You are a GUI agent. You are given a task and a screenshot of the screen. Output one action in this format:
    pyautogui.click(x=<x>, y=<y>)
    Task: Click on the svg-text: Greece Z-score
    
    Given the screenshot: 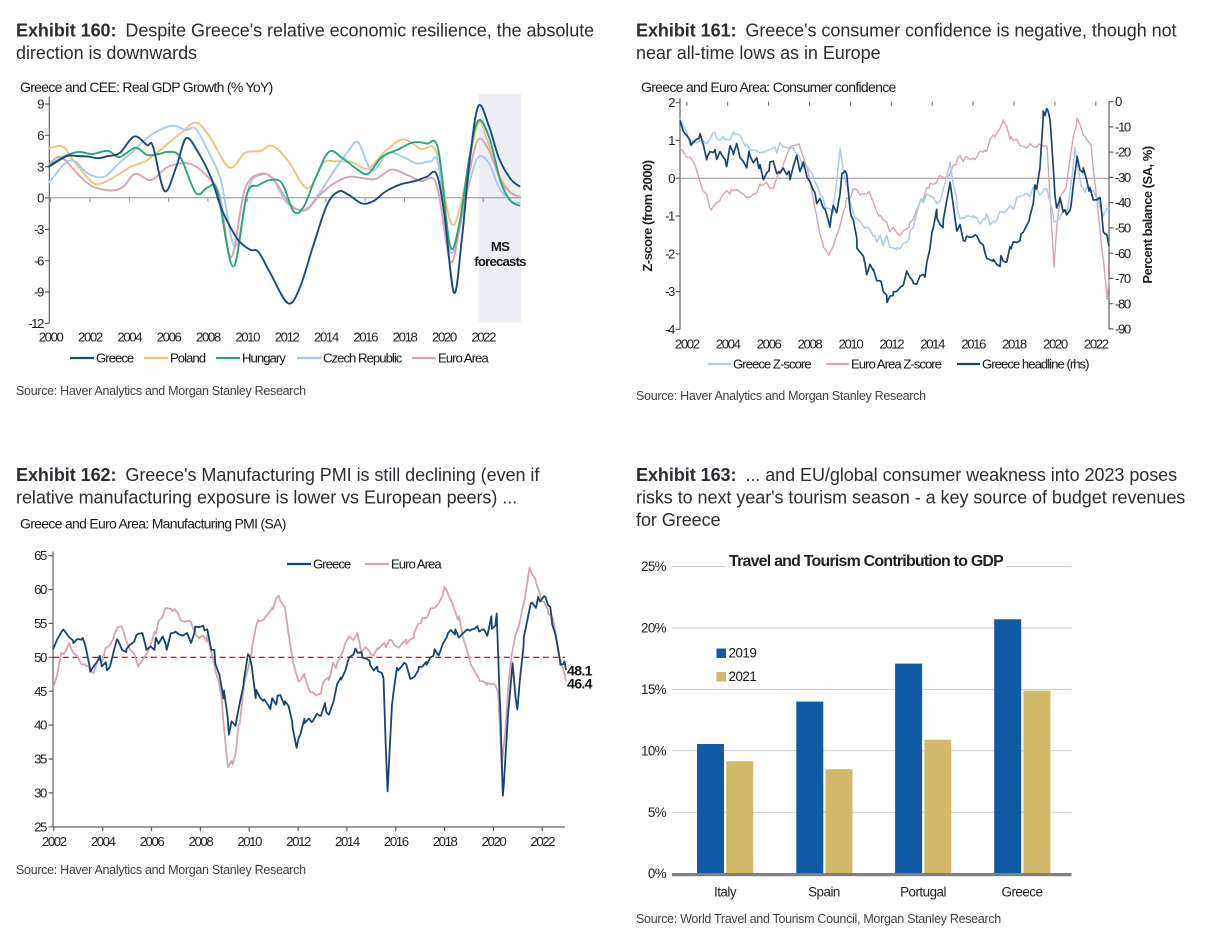 What is the action you would take?
    pyautogui.click(x=772, y=364)
    